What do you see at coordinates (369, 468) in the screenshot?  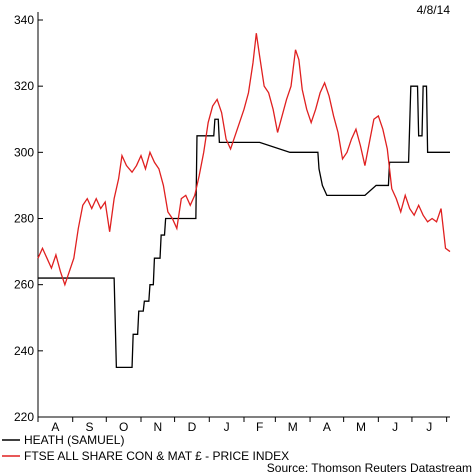 I see `source-note: Source: Thomson Reuters Datastream` at bounding box center [369, 468].